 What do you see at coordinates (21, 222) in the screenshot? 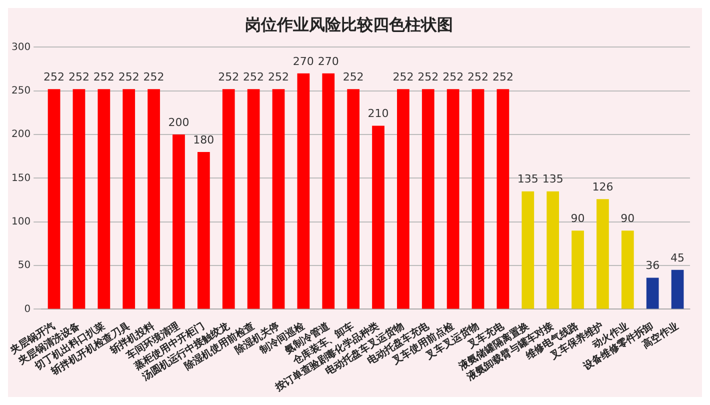
I see `y-tick-label: 100` at bounding box center [21, 222].